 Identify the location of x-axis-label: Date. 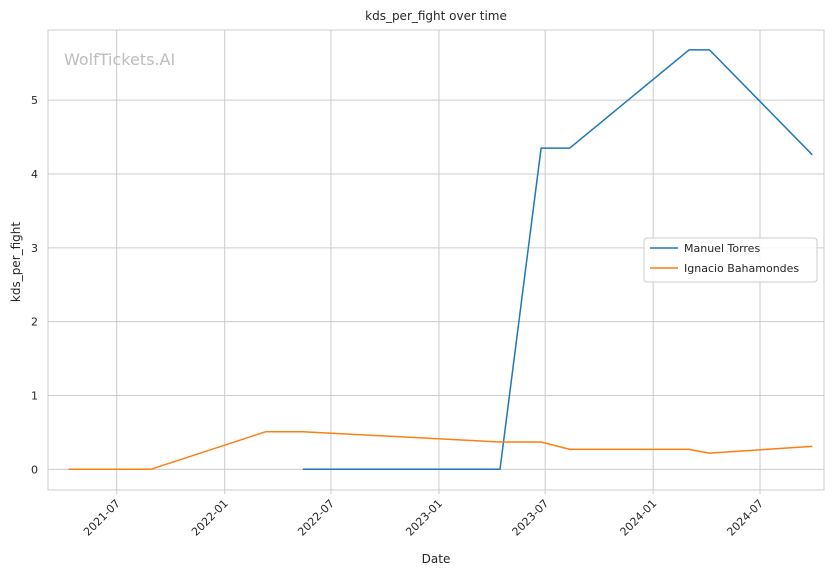
(436, 559).